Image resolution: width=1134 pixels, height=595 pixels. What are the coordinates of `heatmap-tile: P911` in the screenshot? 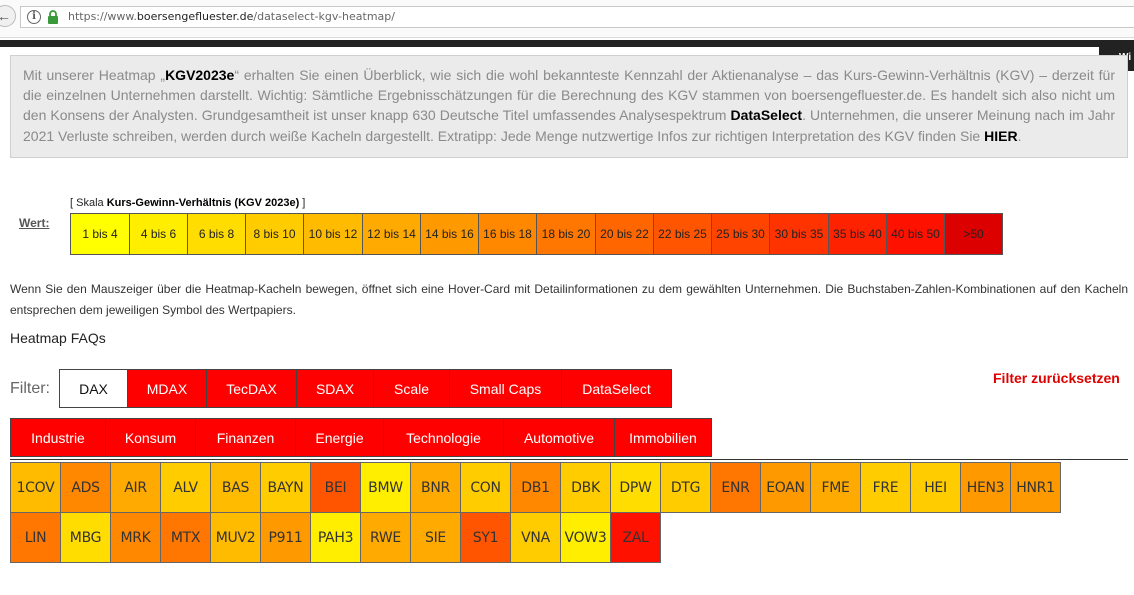 It's located at (285, 537).